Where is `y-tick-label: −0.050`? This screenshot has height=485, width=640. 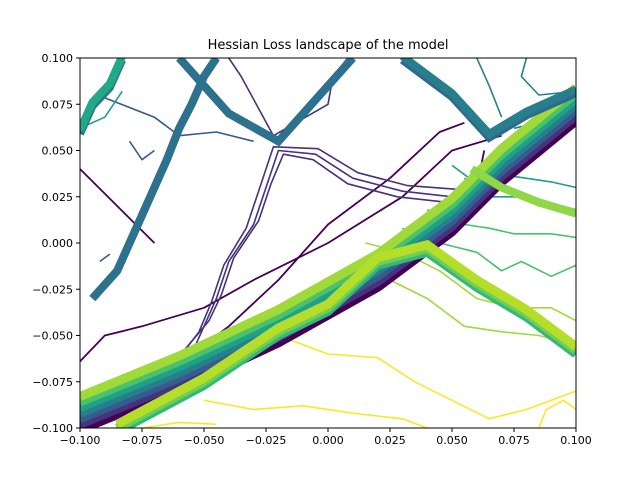 y-tick-label: −0.050 is located at coordinates (52, 336).